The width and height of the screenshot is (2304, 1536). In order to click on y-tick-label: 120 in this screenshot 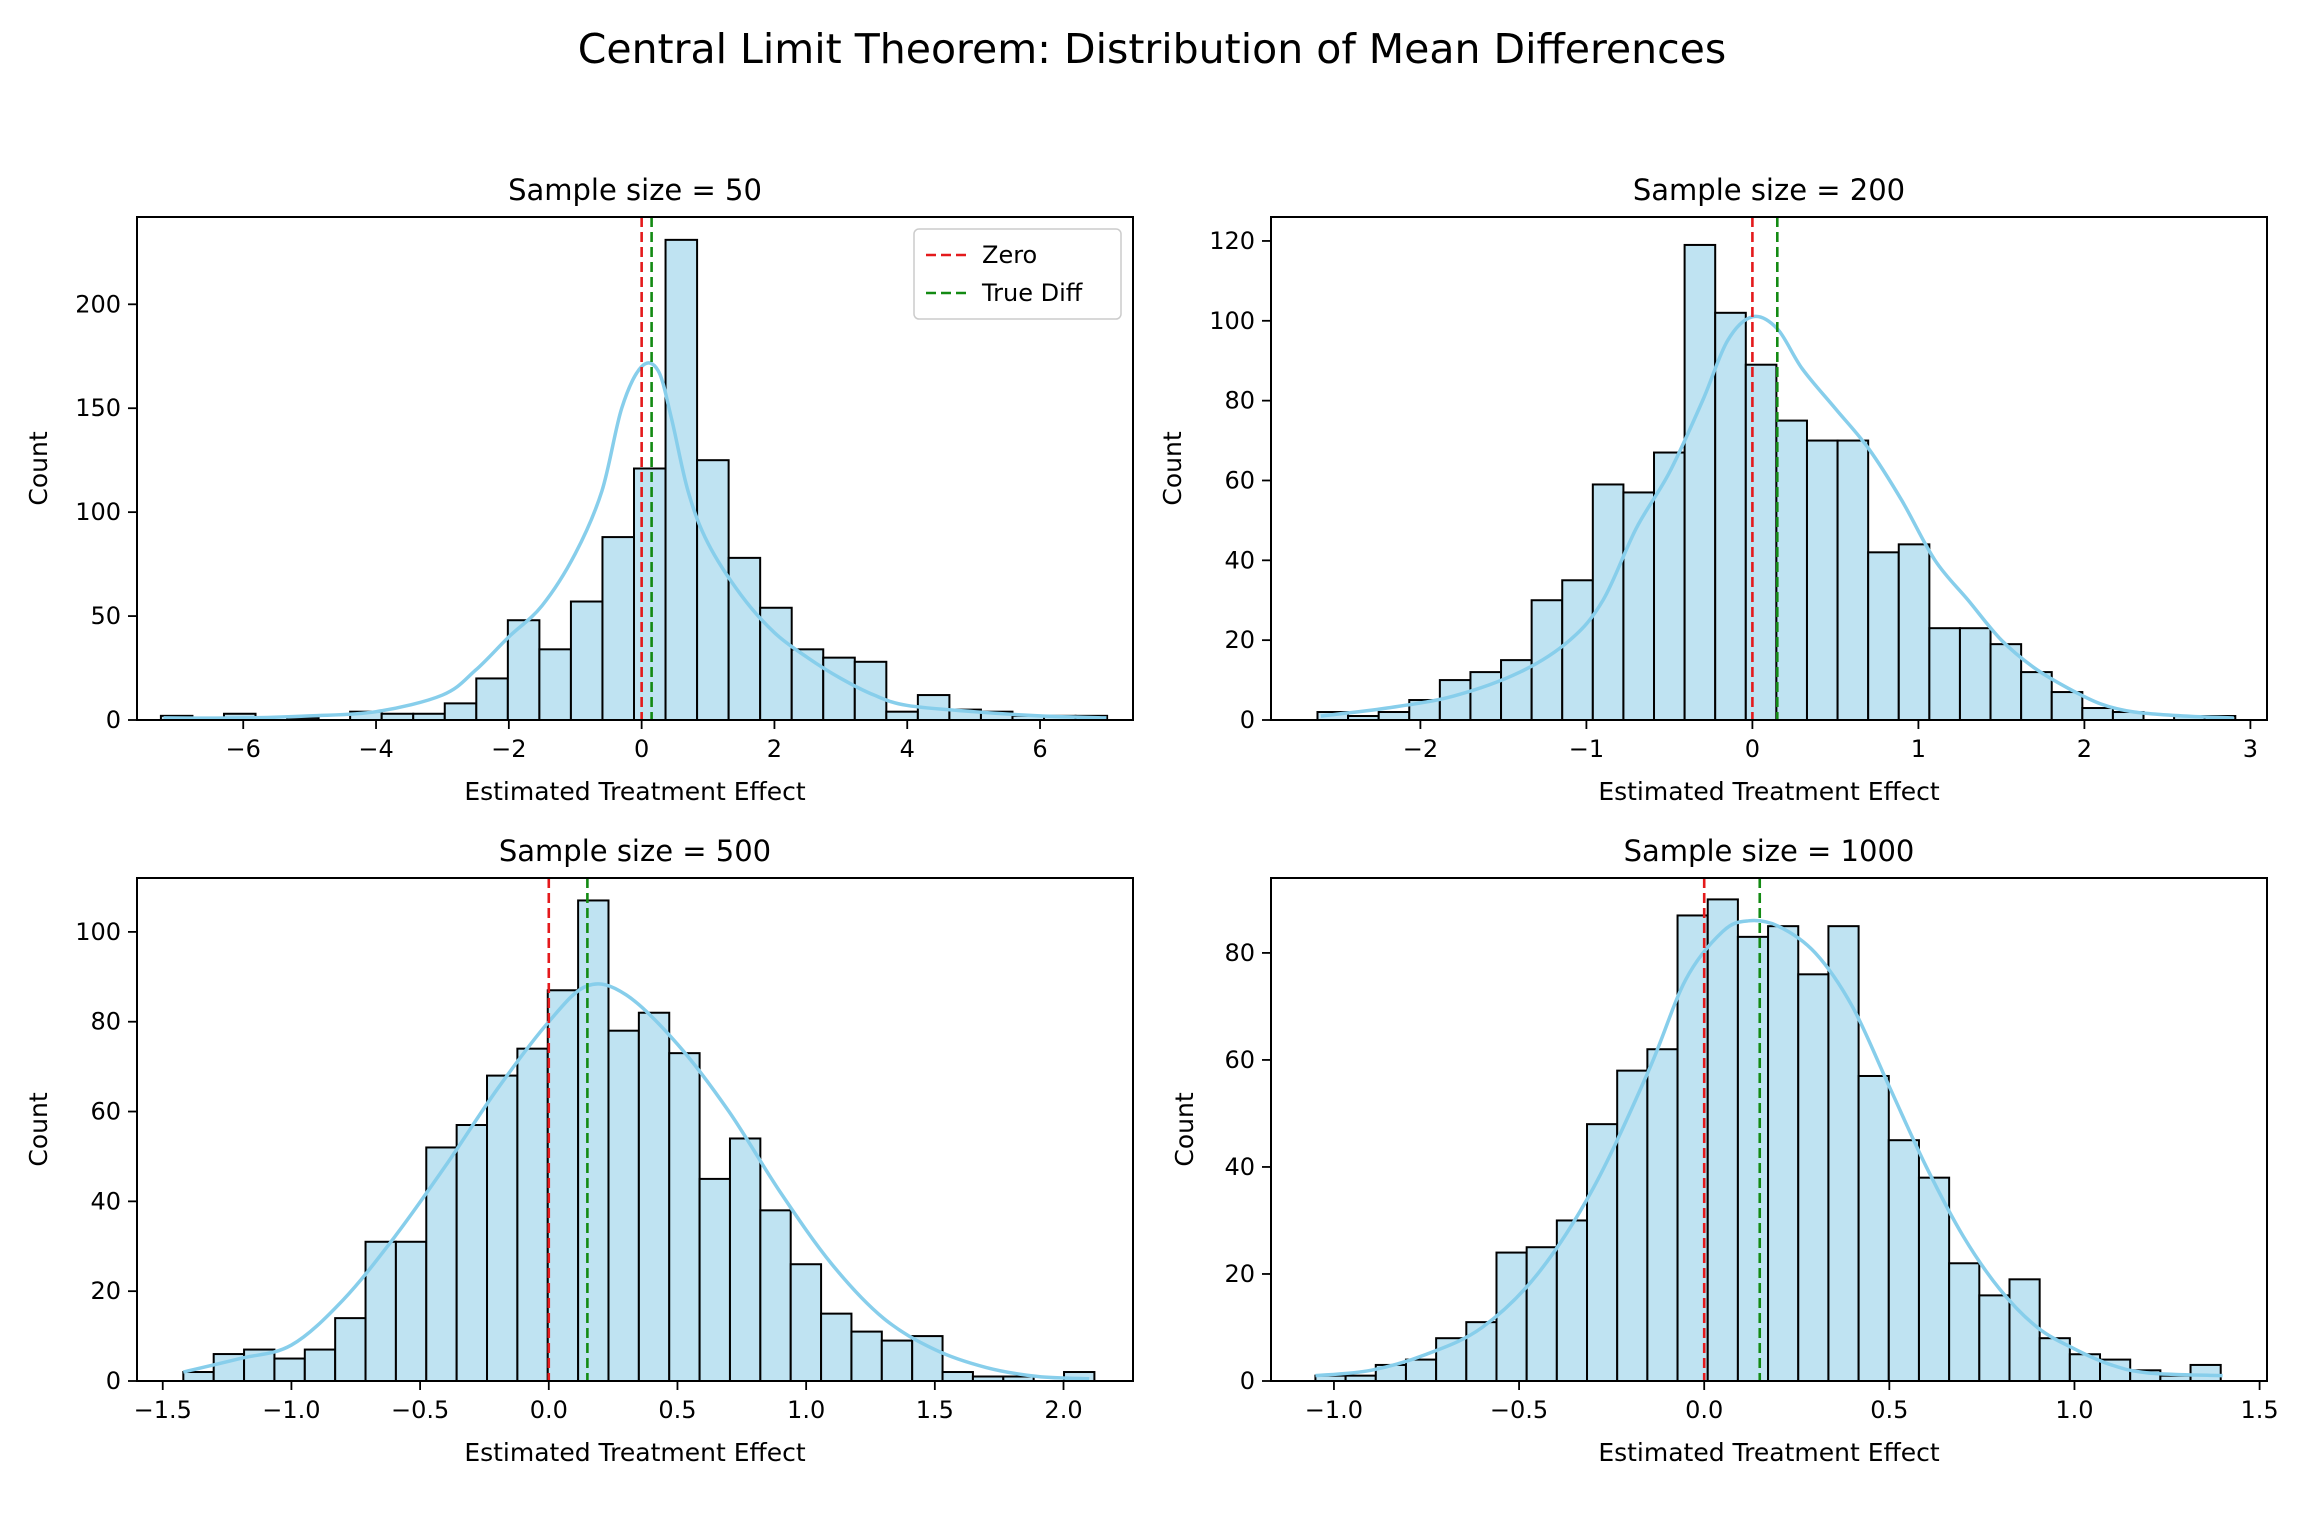, I will do `click(1232, 241)`.